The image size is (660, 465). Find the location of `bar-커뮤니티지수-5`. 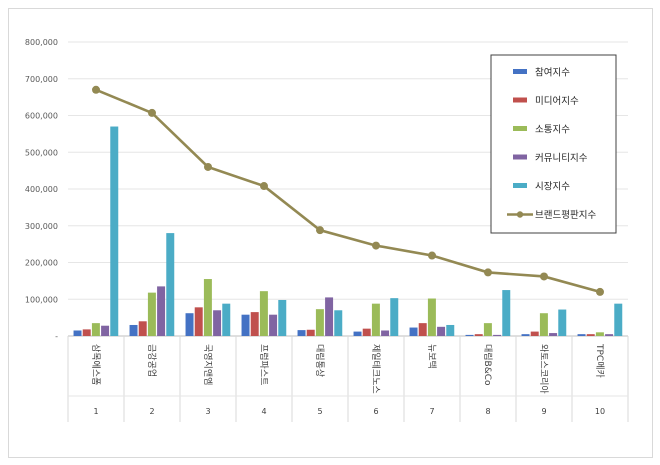

bar-커뮤니티지수-5 is located at coordinates (329, 316).